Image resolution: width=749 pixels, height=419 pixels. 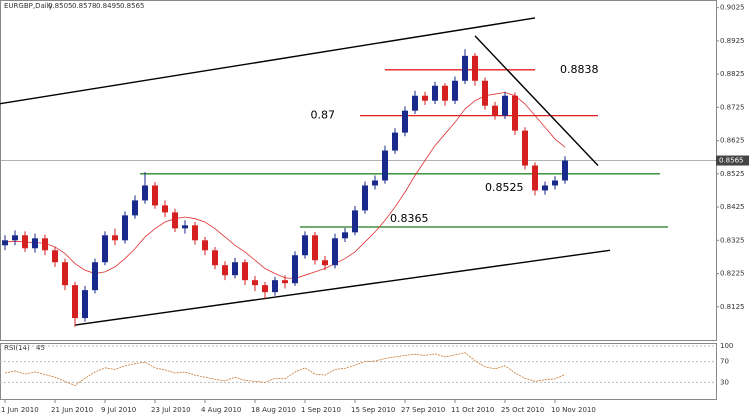 I want to click on x-tick-label: 18 Aug 2010, so click(x=273, y=410).